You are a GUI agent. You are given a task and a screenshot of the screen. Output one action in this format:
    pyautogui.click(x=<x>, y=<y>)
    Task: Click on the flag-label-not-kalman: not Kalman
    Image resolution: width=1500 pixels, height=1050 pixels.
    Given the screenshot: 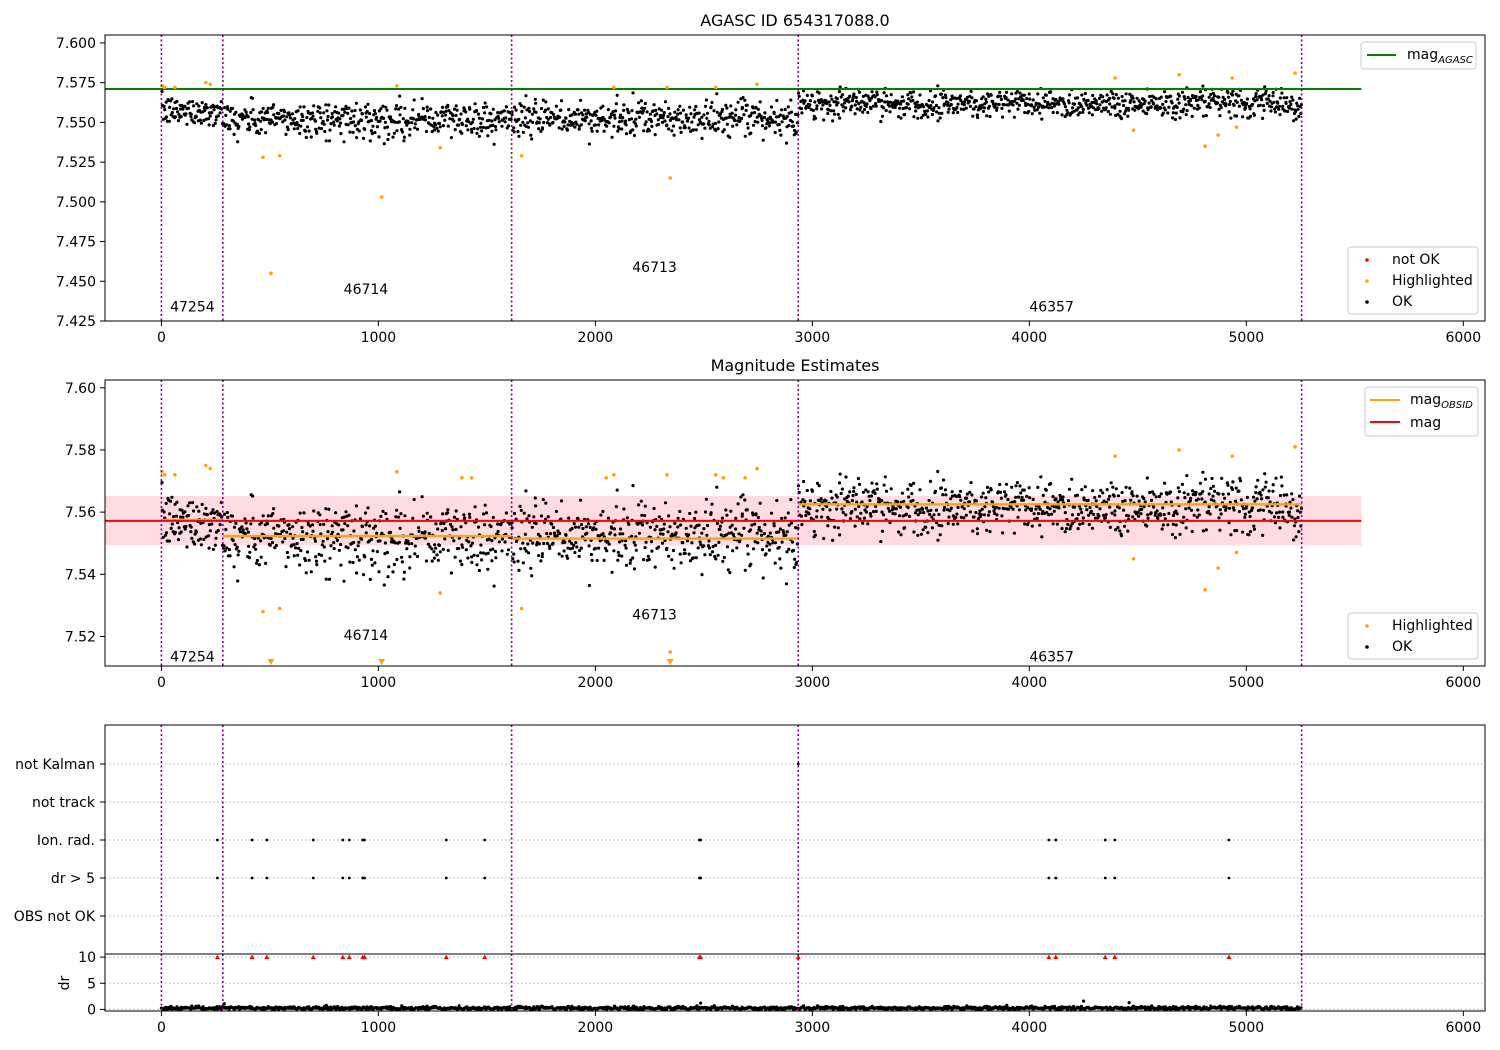 What is the action you would take?
    pyautogui.click(x=55, y=765)
    